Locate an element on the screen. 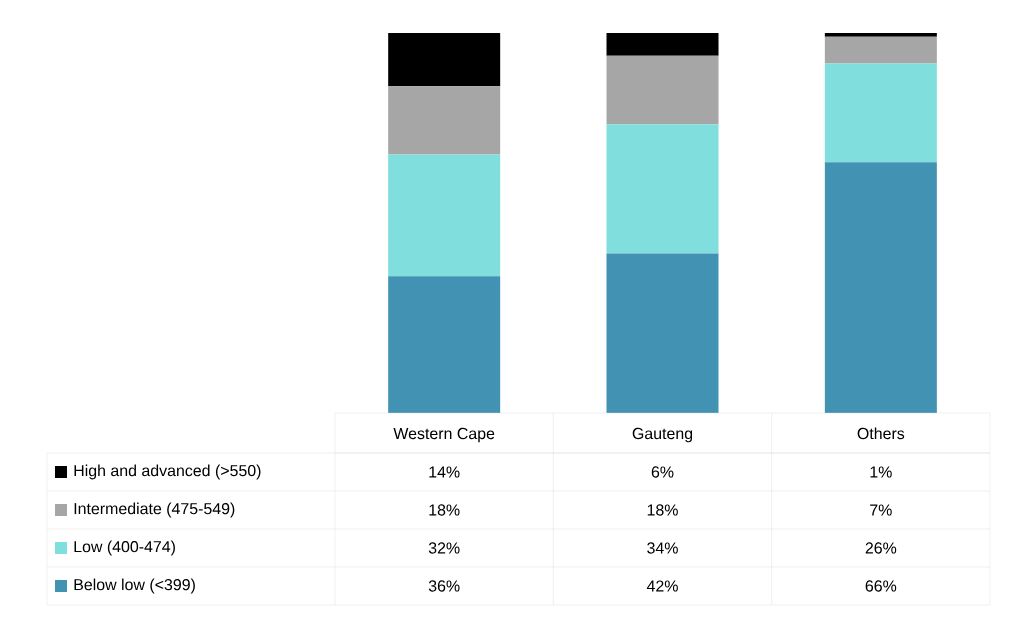  data-label: 66% is located at coordinates (881, 586).